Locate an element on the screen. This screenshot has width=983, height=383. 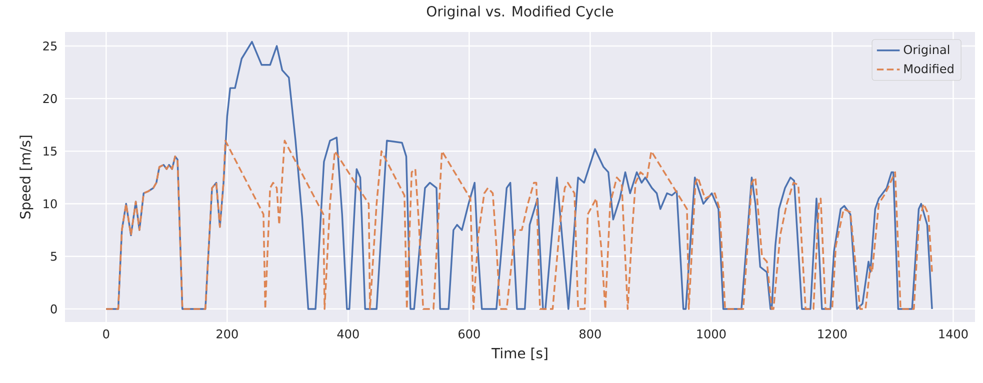
x-tick-label: 200 is located at coordinates (227, 333).